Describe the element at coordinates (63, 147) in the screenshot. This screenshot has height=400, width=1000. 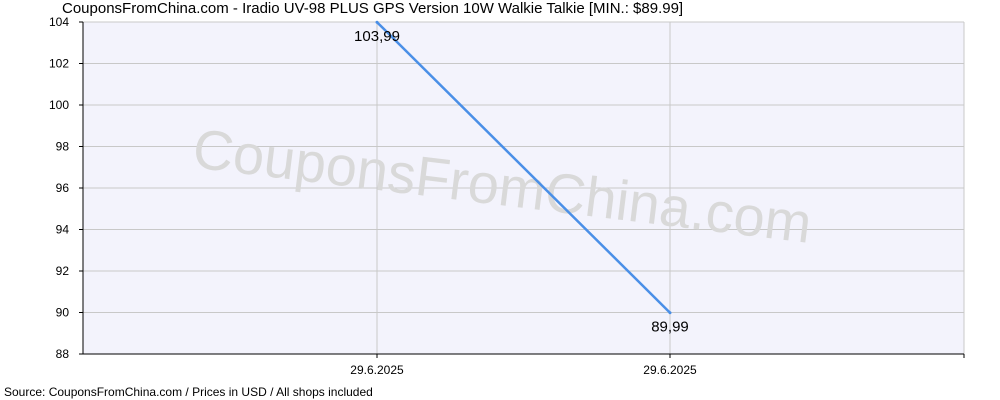
I see `y-tick-label: 98` at that location.